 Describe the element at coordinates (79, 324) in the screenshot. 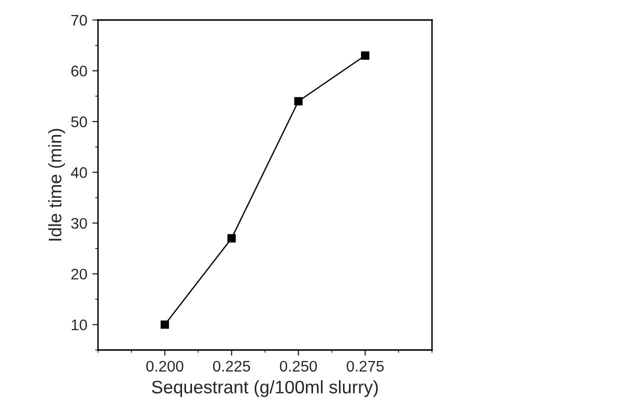

I see `y-tick-label: 10` at that location.